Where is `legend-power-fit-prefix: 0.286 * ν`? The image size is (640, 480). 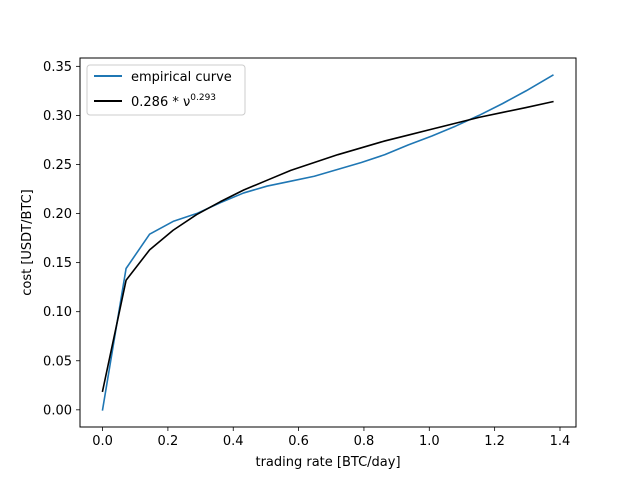 legend-power-fit-prefix: 0.286 * ν is located at coordinates (160, 102).